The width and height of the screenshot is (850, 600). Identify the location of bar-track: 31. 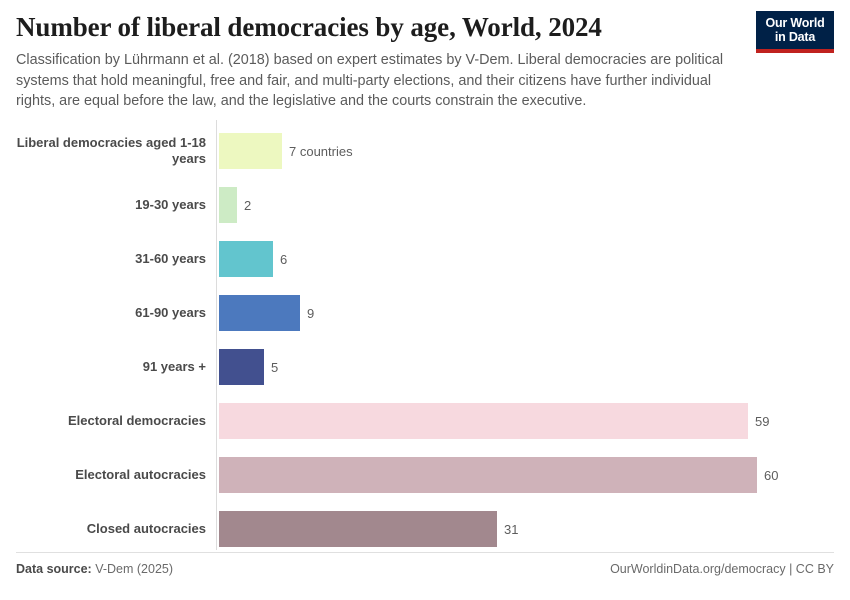
(368, 529).